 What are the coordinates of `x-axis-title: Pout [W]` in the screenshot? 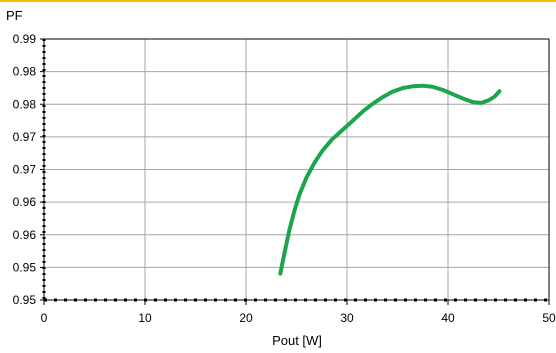 It's located at (297, 340).